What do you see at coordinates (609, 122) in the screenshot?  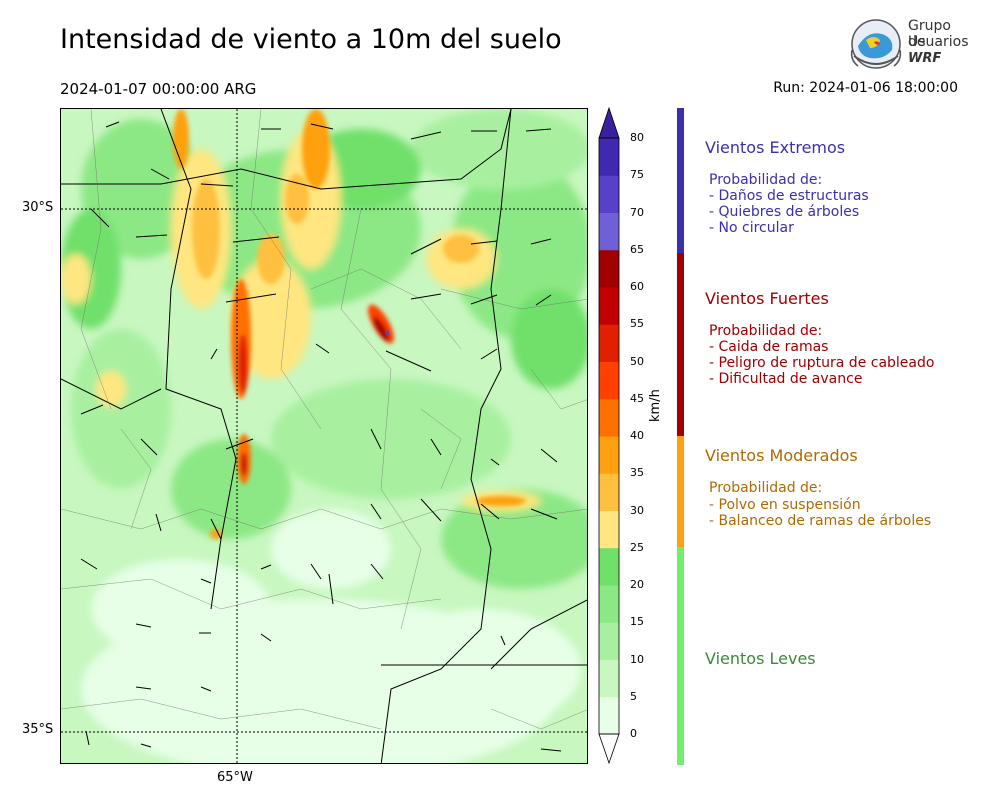 I see `colorbar-extend-top` at bounding box center [609, 122].